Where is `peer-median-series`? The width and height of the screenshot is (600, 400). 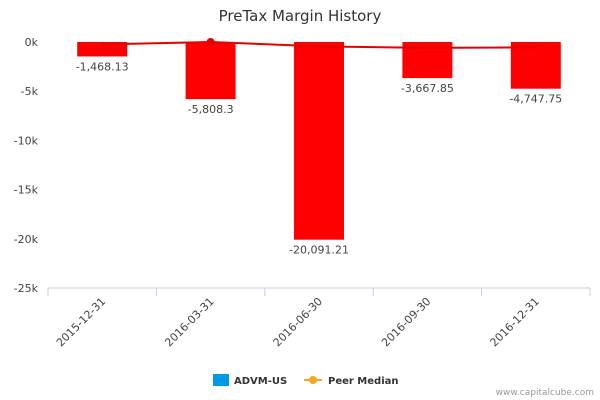 peer-median-series is located at coordinates (319, 43).